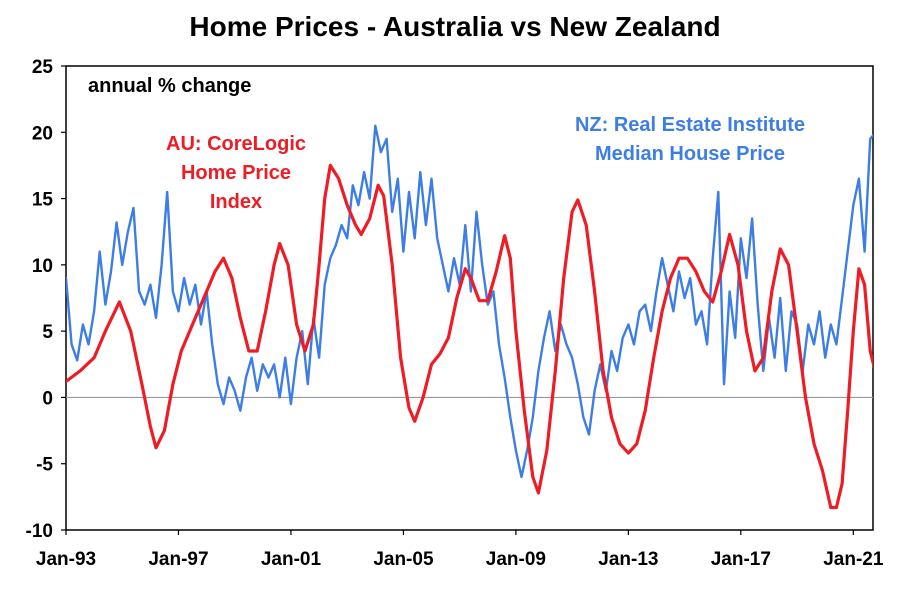 The image size is (910, 590). What do you see at coordinates (236, 202) in the screenshot?
I see `au-label-line: Index` at bounding box center [236, 202].